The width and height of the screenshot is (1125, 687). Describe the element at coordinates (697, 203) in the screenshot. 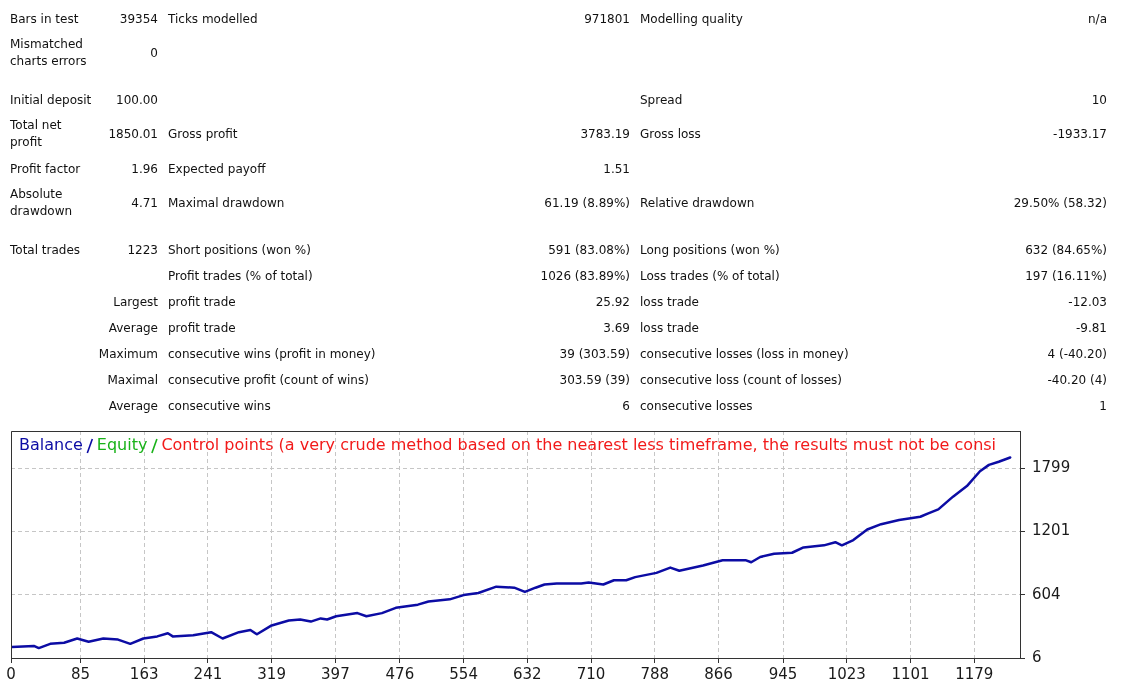

I see `text: Relative drawdown` at that location.